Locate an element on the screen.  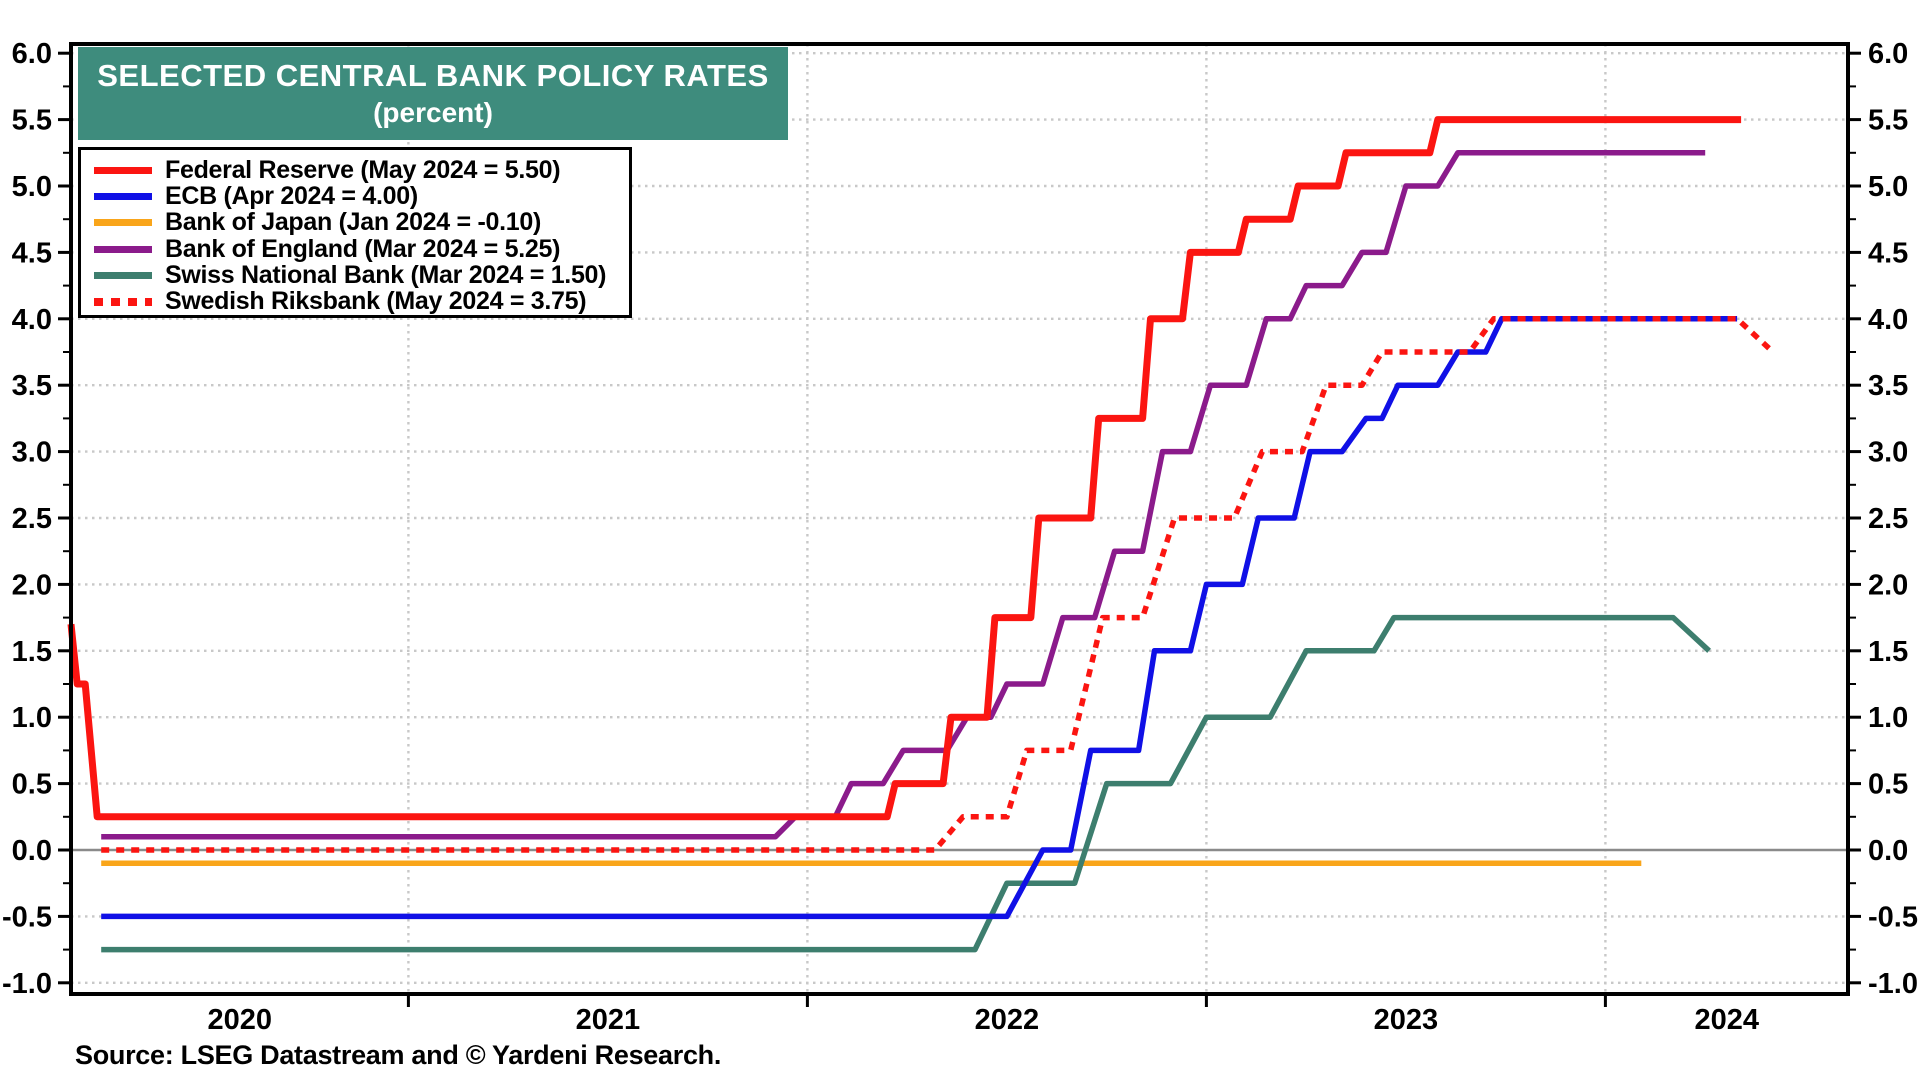
y-axis-label-right: -1.0 is located at coordinates (1893, 984).